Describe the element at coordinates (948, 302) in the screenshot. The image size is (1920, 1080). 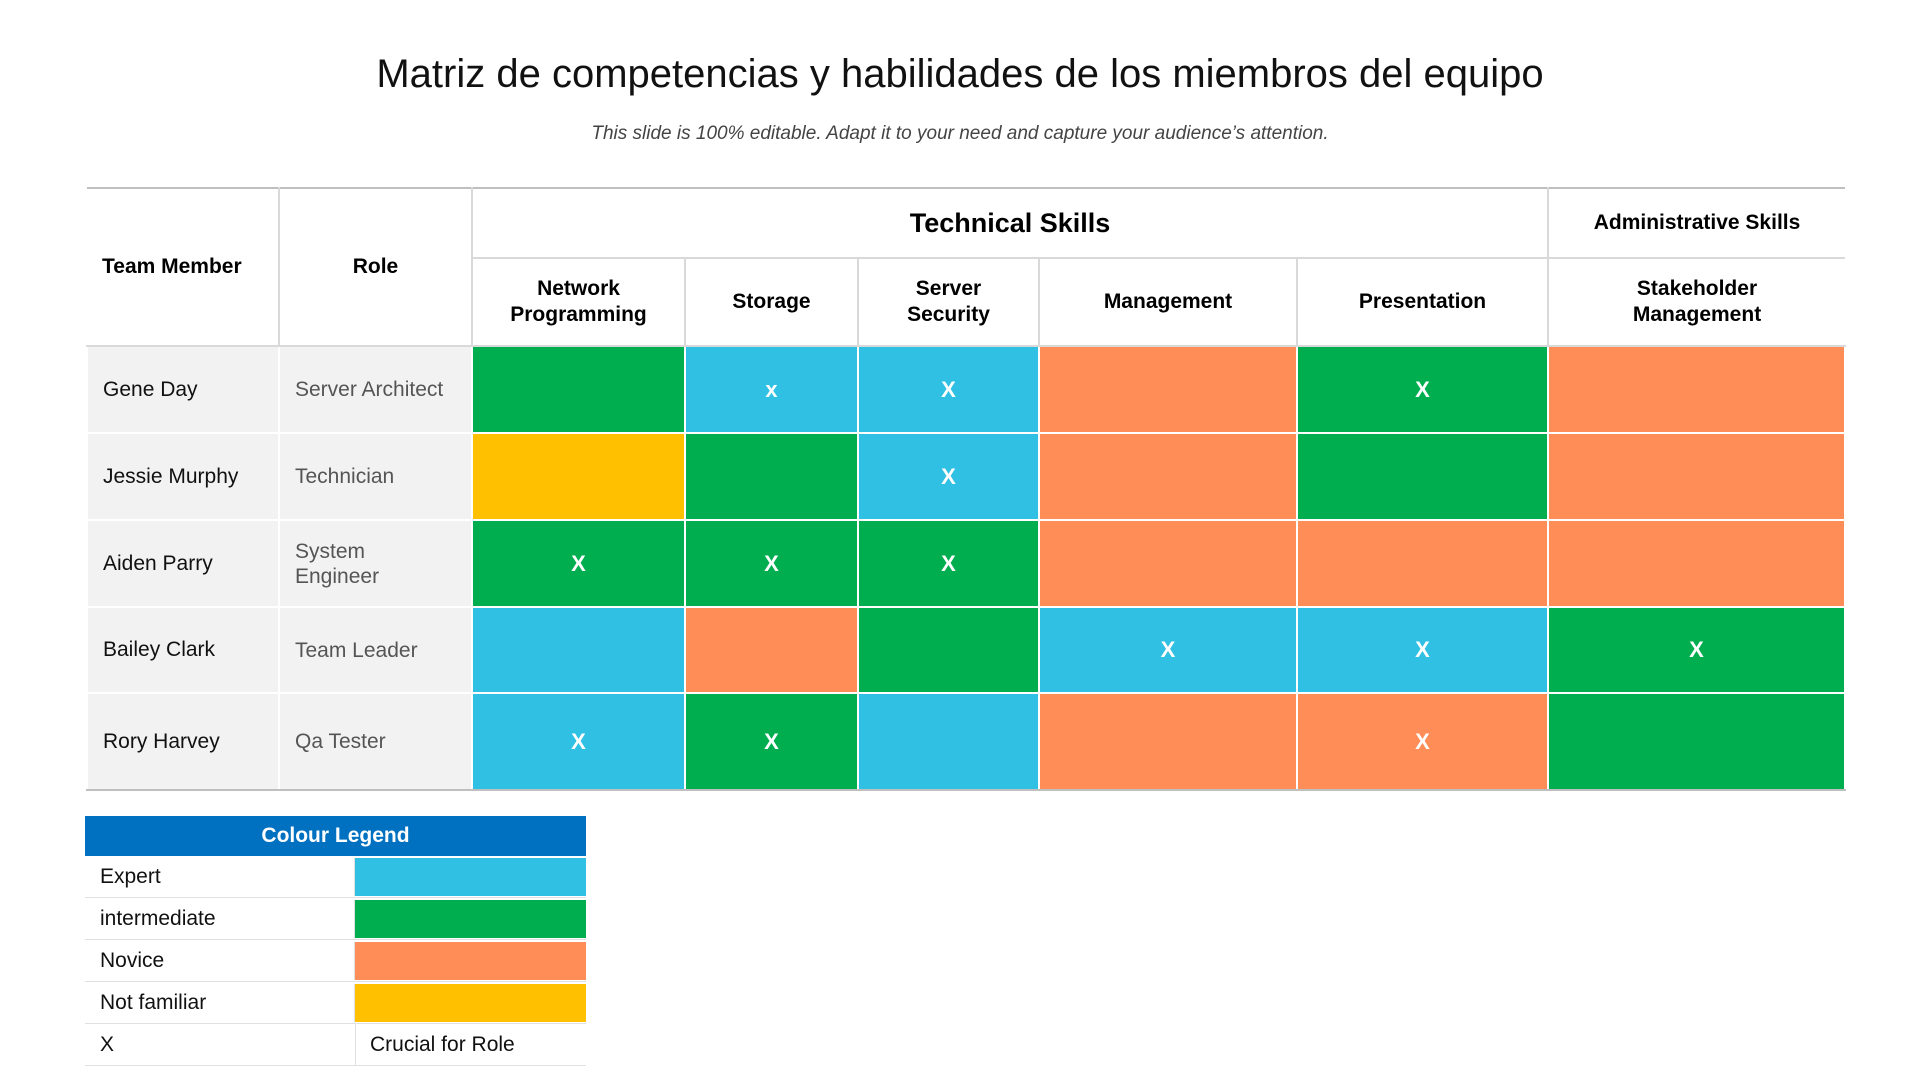
I see `header-skill-2: Server Security` at that location.